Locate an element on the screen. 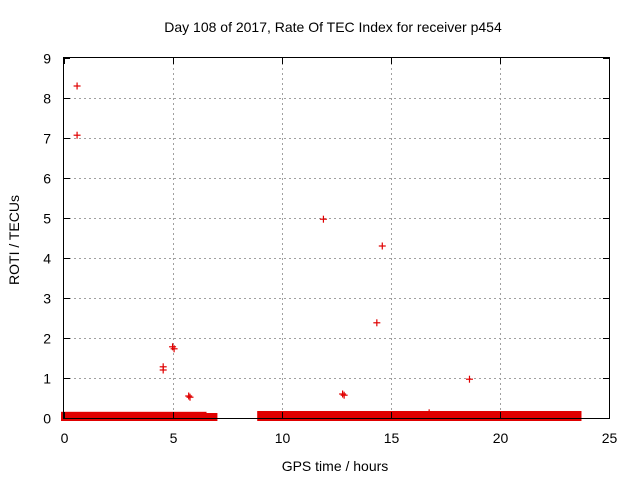  dense-point-bands is located at coordinates (321, 416).